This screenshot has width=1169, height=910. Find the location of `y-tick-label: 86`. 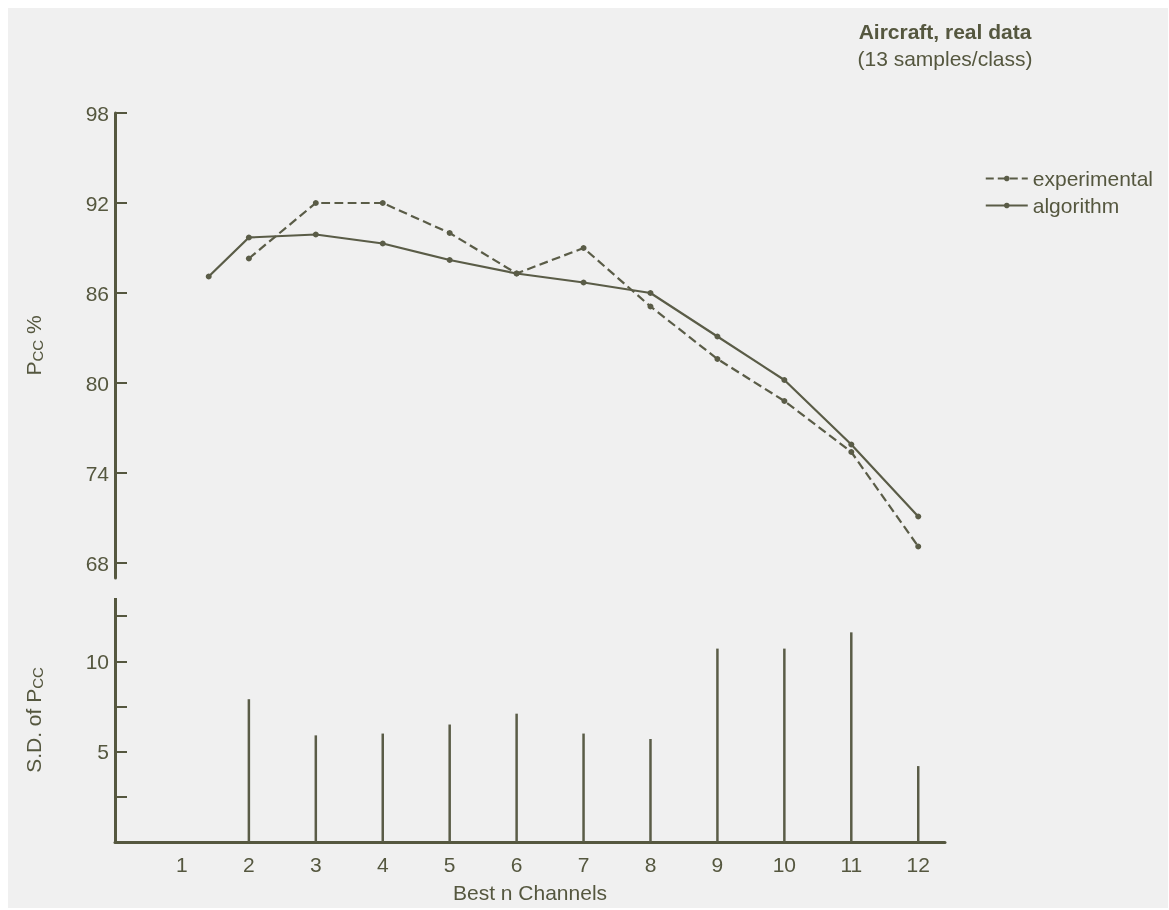

y-tick-label: 86 is located at coordinates (97, 293).